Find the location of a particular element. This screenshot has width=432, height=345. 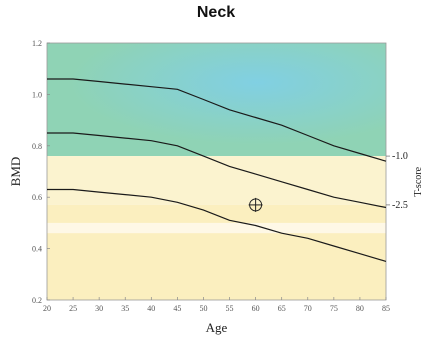

x-tick-label: 45 is located at coordinates (177, 308).